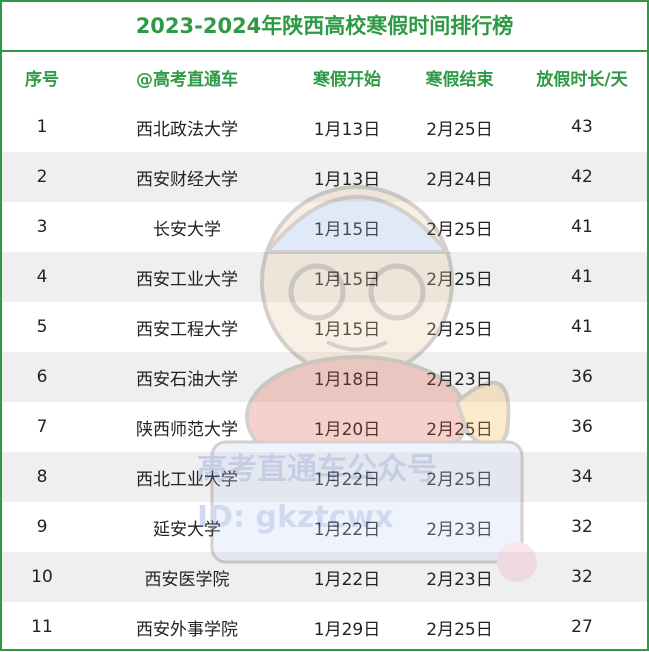 The image size is (649, 652). I want to click on cell-university: 西安工程大学, so click(187, 329).